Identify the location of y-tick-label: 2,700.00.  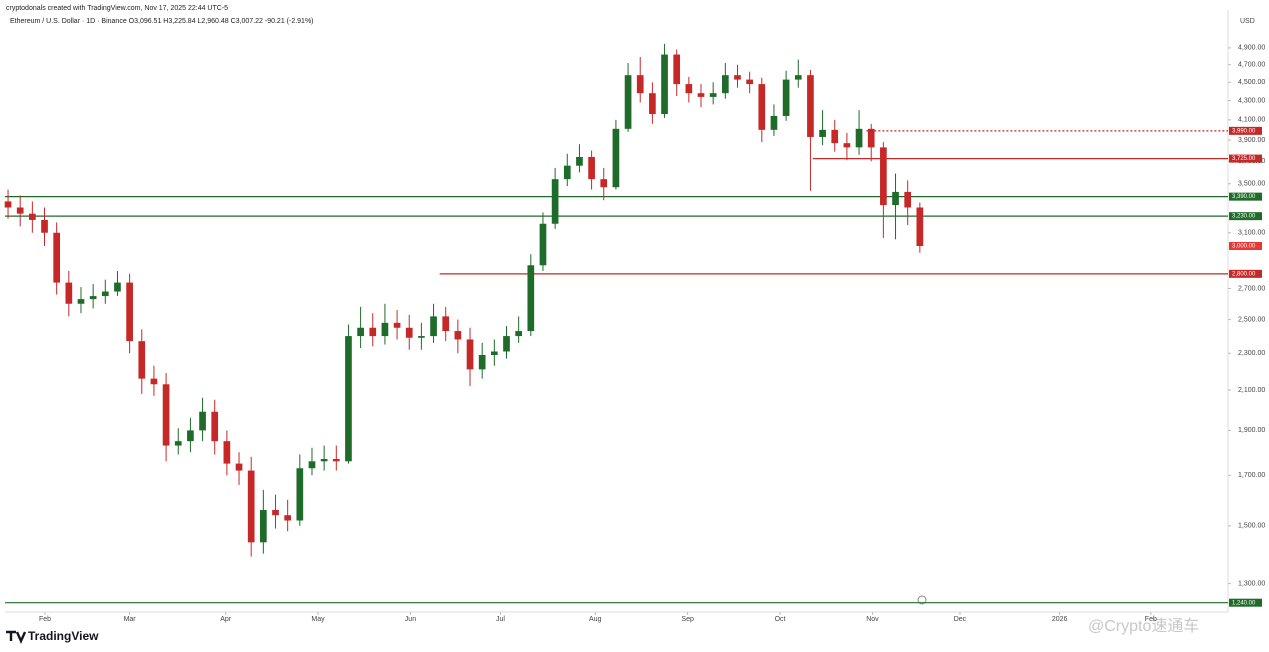
(1251, 288).